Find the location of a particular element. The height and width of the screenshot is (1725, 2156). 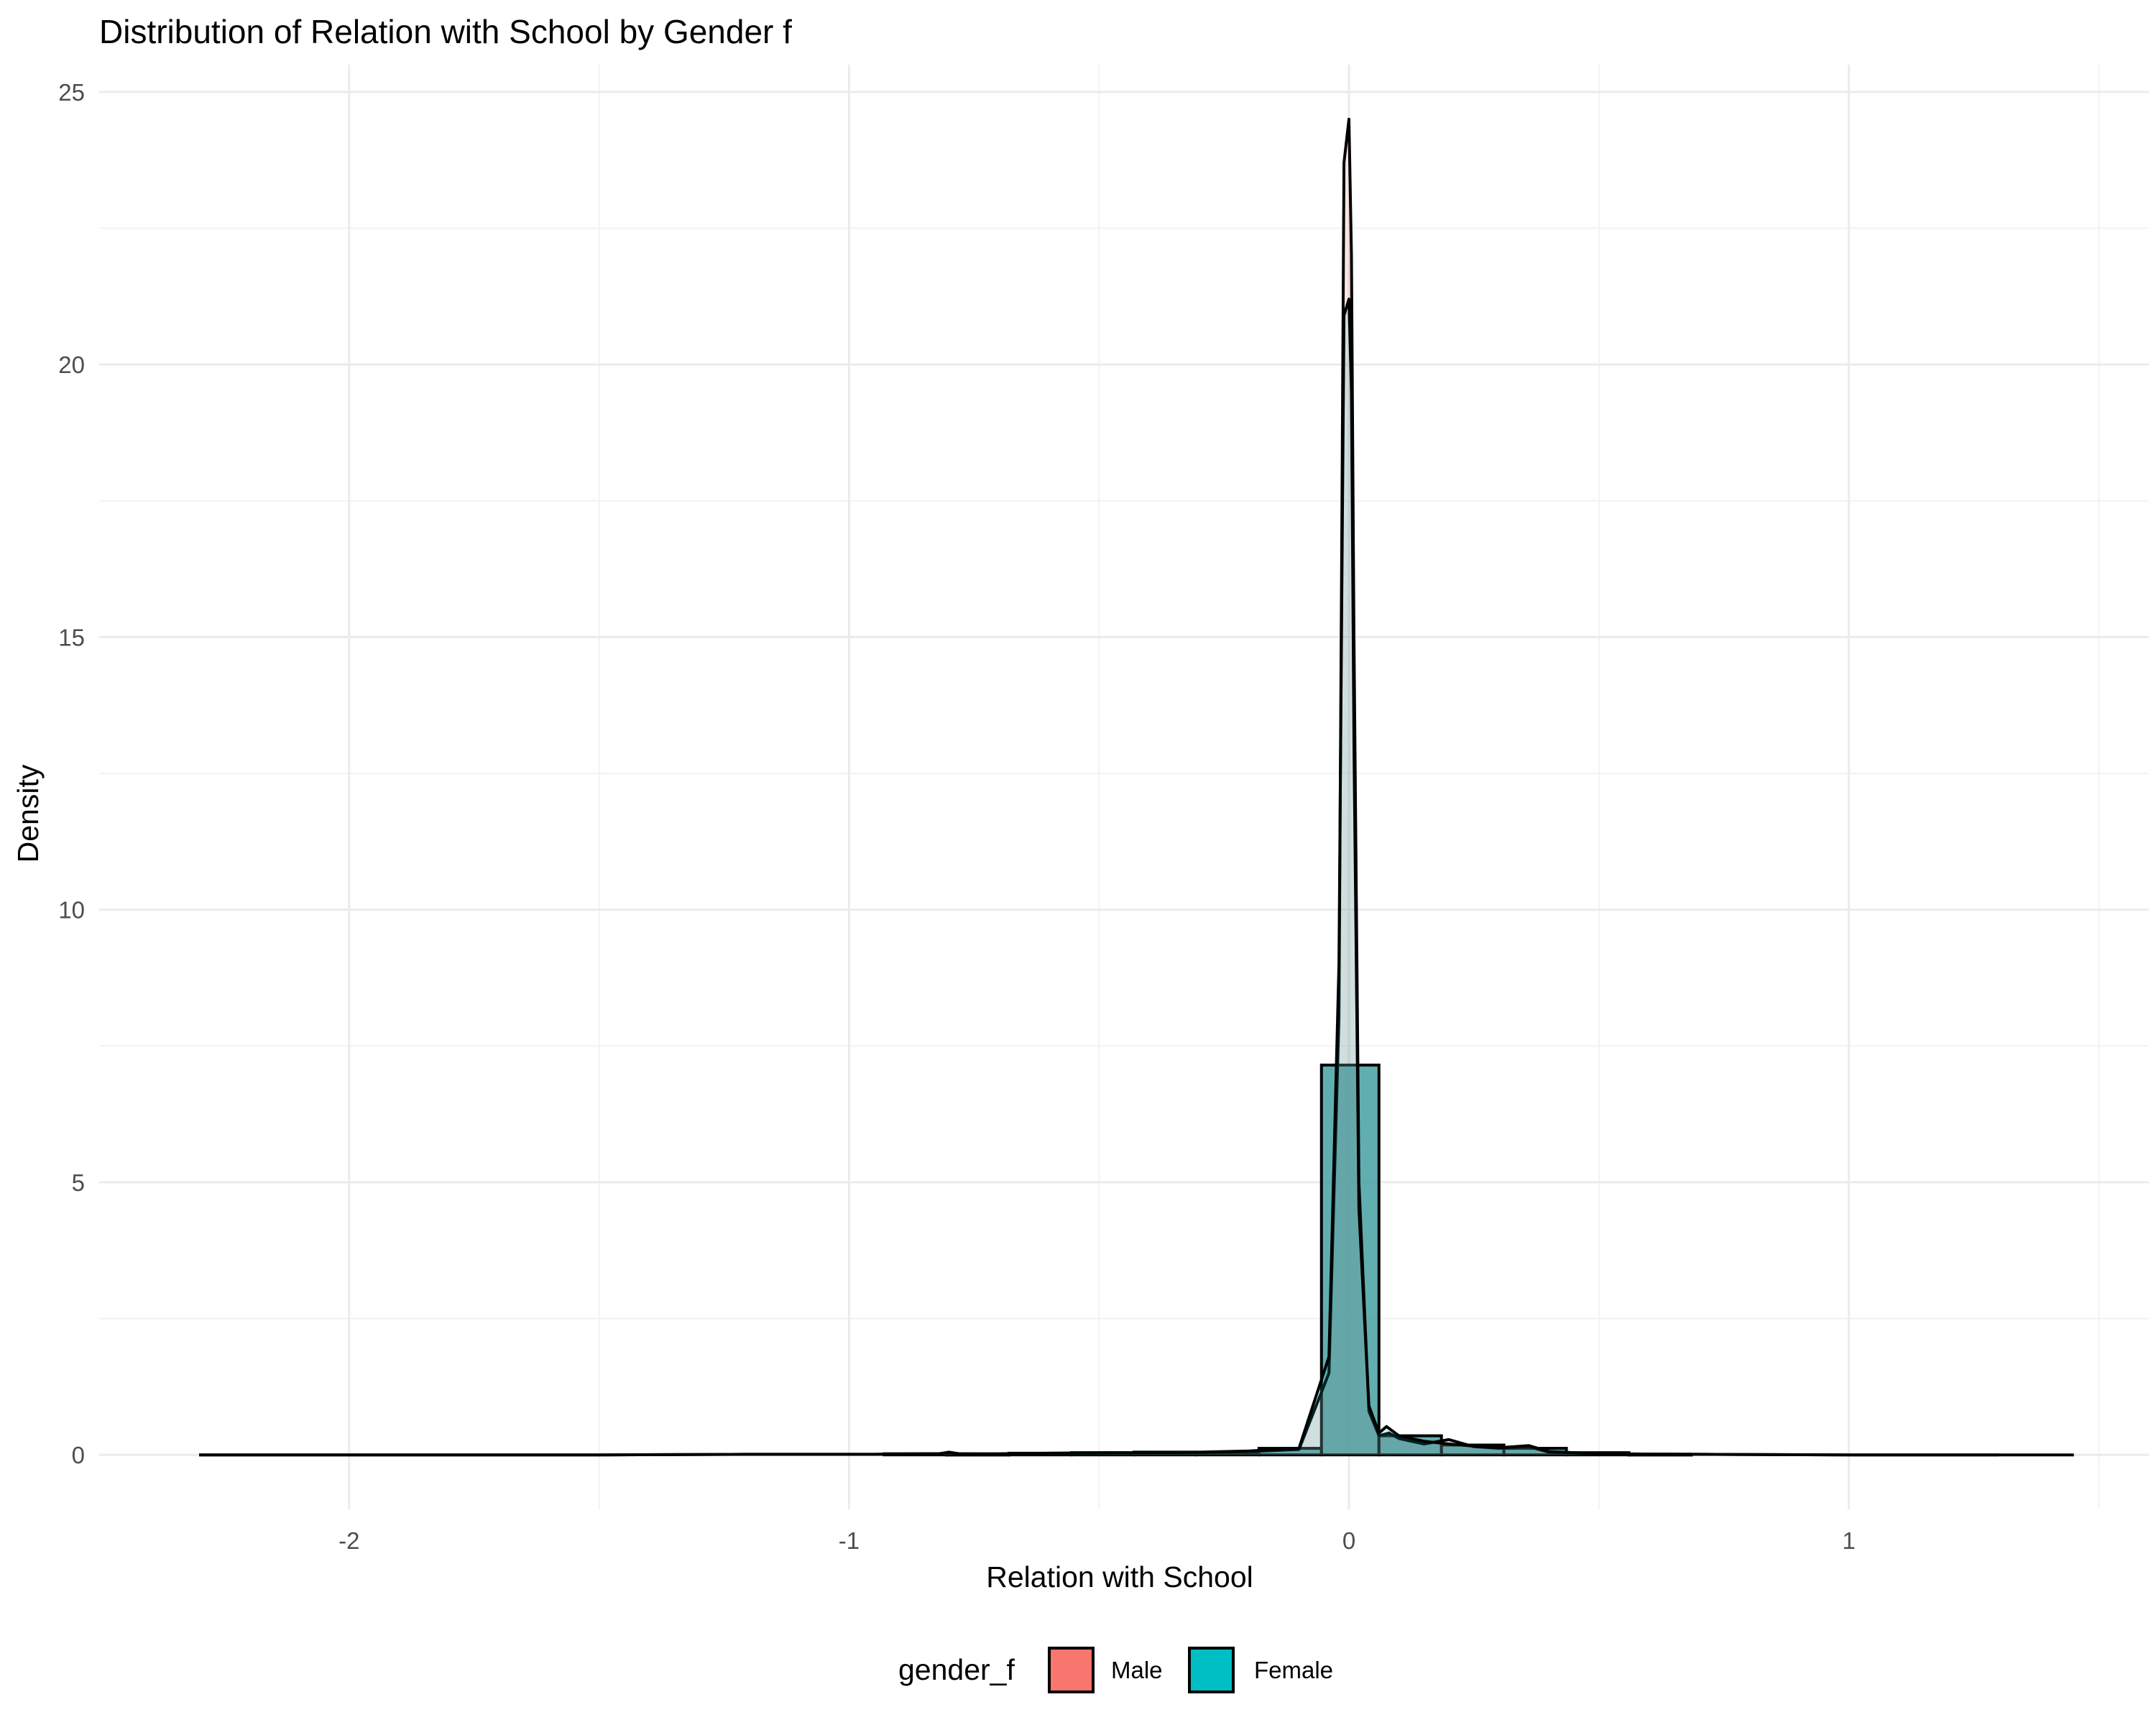

y-axis-title: Density is located at coordinates (28, 813).